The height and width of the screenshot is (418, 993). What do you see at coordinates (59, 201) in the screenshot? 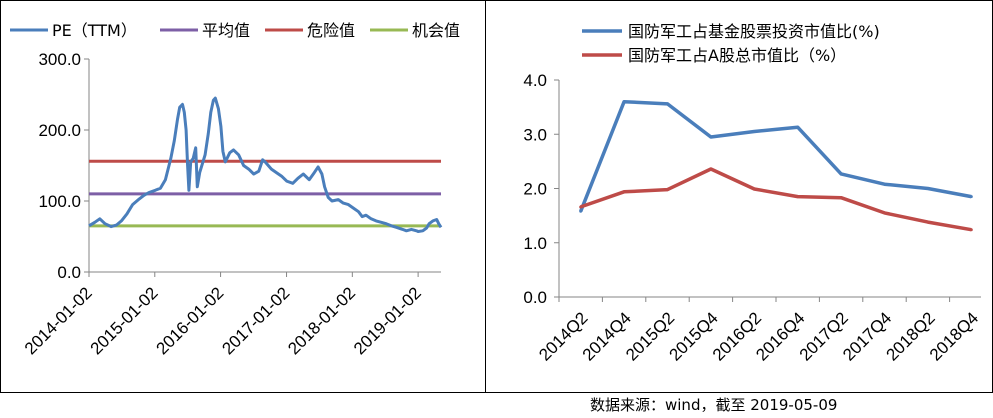
I see `left-y-tick-label: 100.0` at bounding box center [59, 201].